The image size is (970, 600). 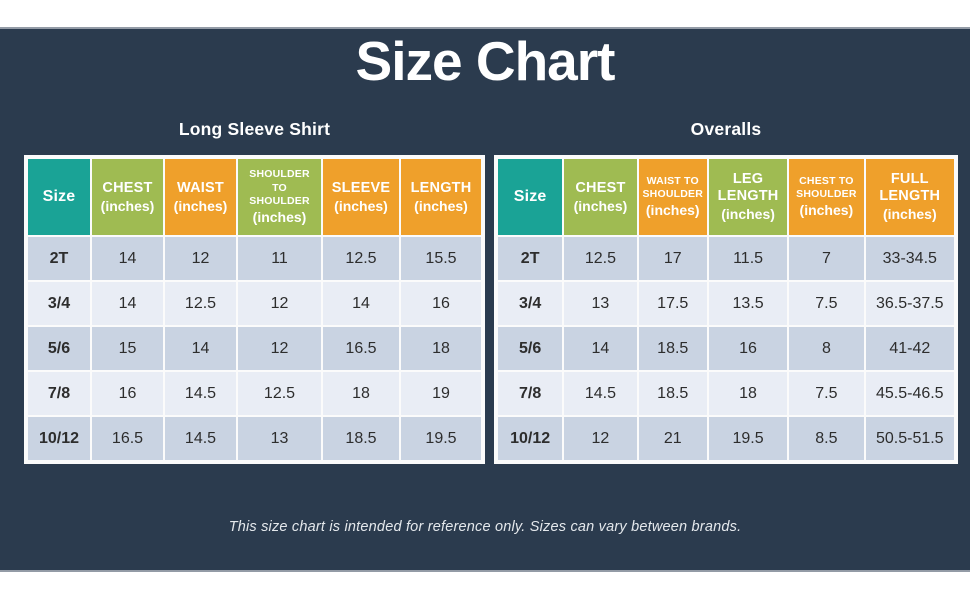 What do you see at coordinates (748, 187) in the screenshot?
I see `column-header-label: LEG LENGTH` at bounding box center [748, 187].